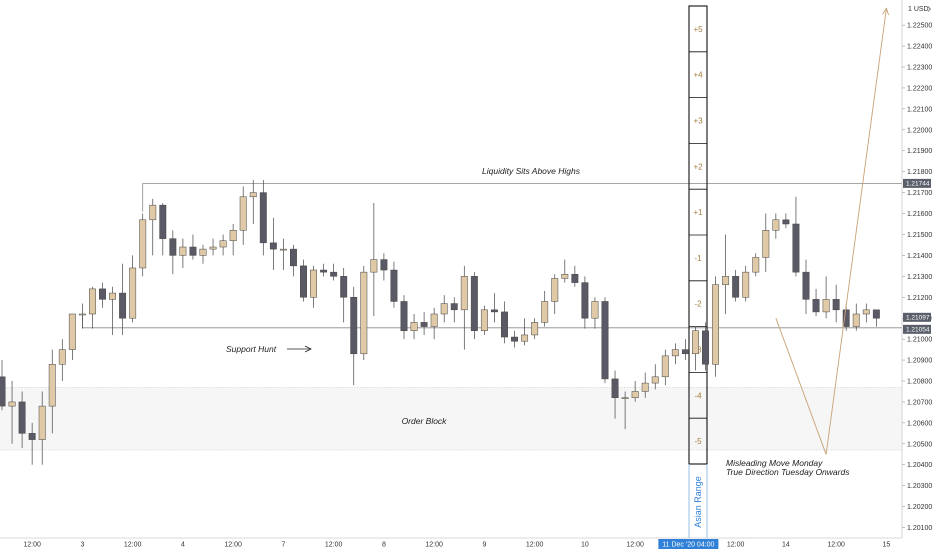 This screenshot has width=932, height=550. I want to click on annotation-misleading-line2: True Direction Tuesday Onwards, so click(788, 472).